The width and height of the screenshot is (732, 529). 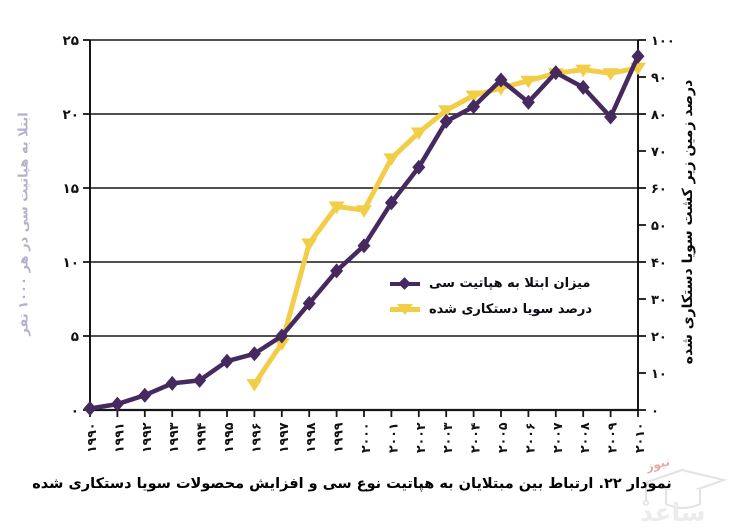 I want to click on watermark-logo: نیوز ساعد, so click(x=683, y=490).